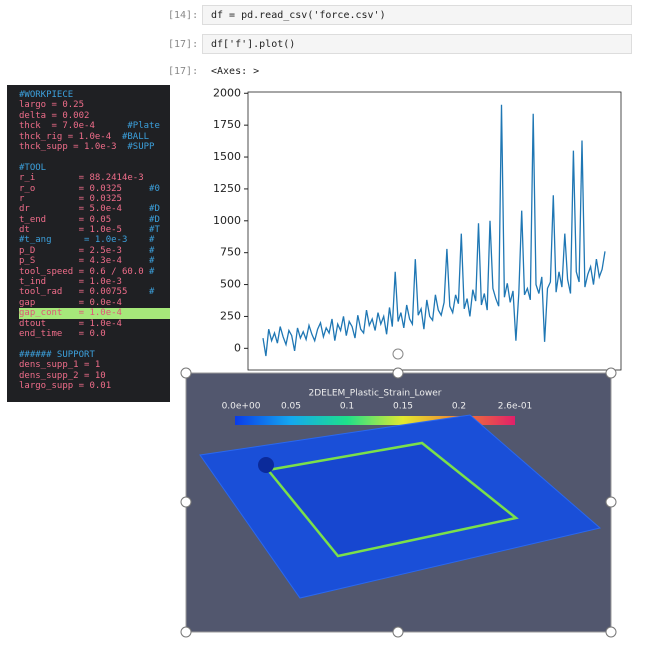  I want to click on code-line: r_i = 88.2414e-3, so click(94, 178).